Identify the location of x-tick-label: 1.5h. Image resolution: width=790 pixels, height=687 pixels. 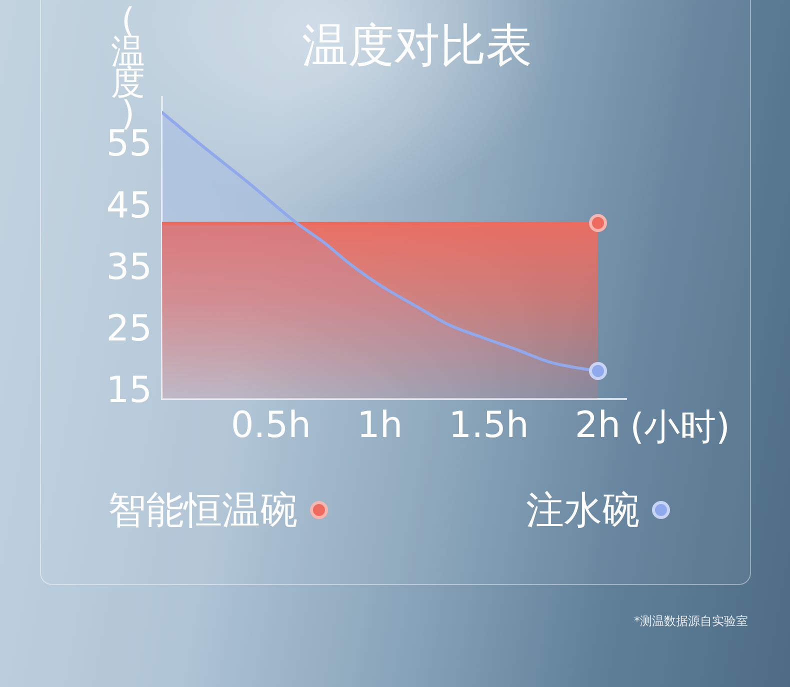
(488, 425).